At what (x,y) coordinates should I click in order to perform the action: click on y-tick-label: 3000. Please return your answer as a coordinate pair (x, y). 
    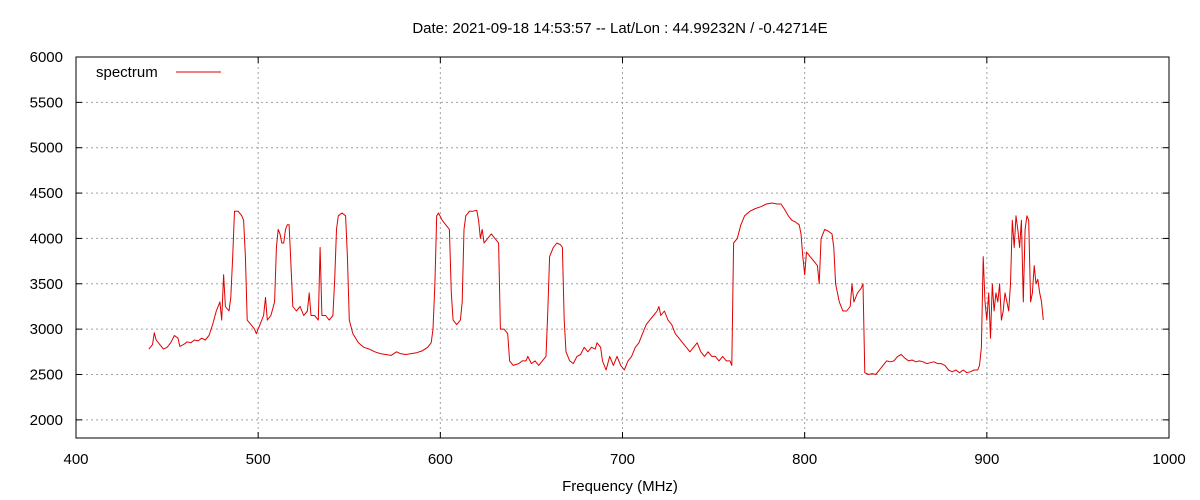
    Looking at the image, I should click on (46, 329).